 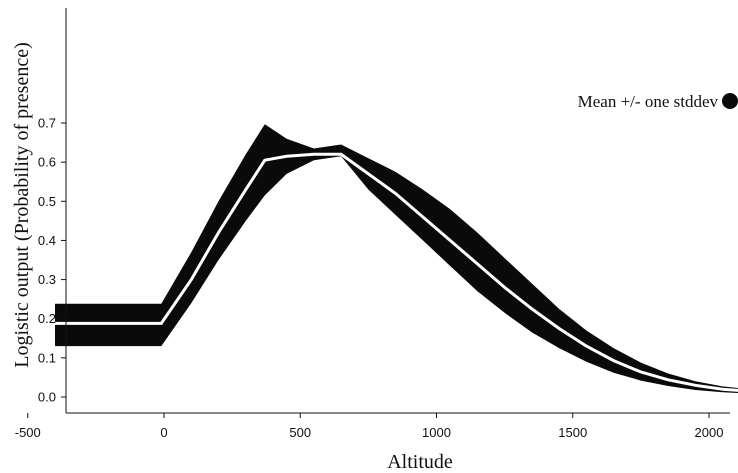 I want to click on y-ticks: 0.0 0.1 0.2 0.3 0.4 0.5 0.6 0.7, so click(x=52, y=260).